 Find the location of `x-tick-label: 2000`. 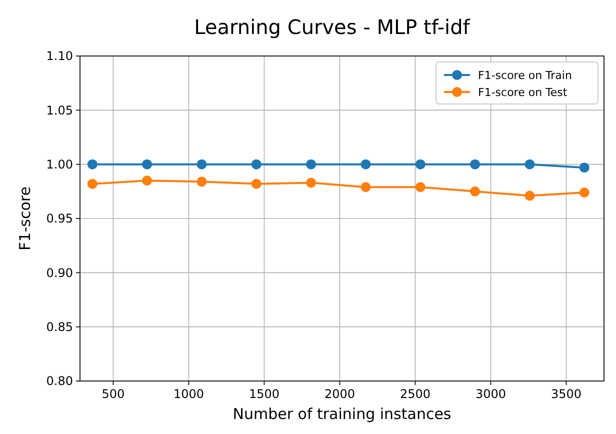

x-tick-label: 2000 is located at coordinates (340, 394).